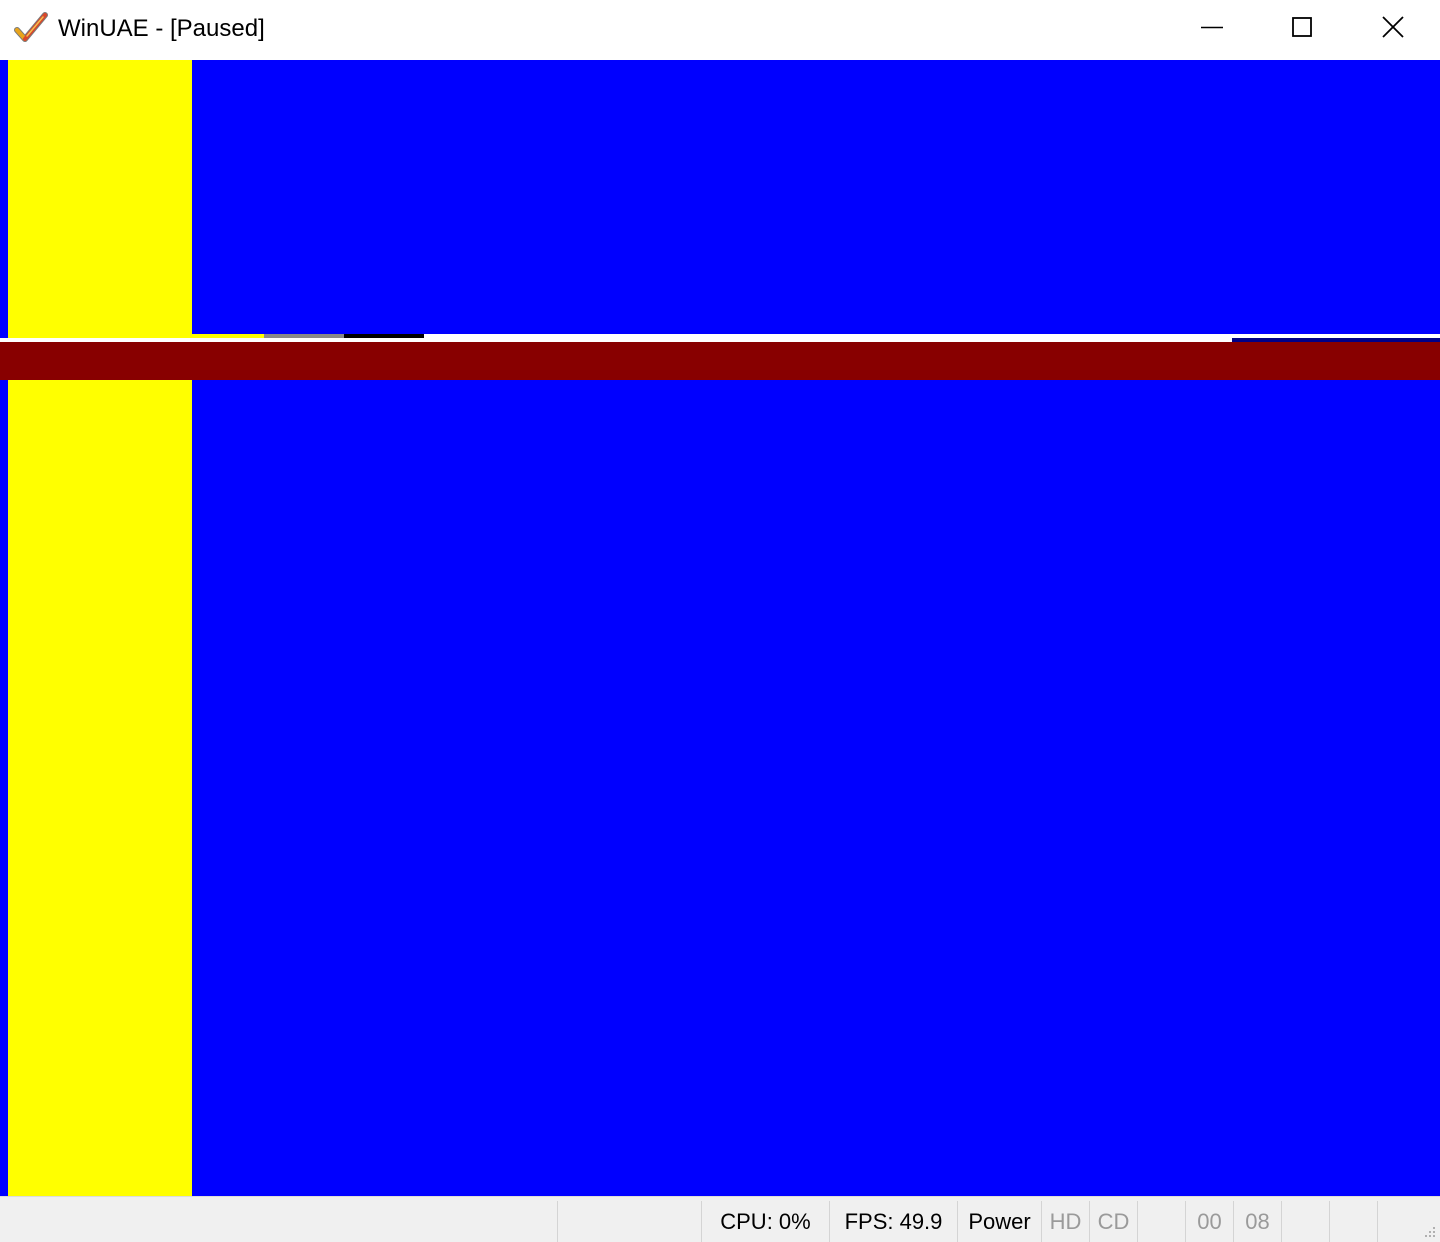 This screenshot has height=1242, width=1440. What do you see at coordinates (4, 199) in the screenshot?
I see `display-left-edge-top` at bounding box center [4, 199].